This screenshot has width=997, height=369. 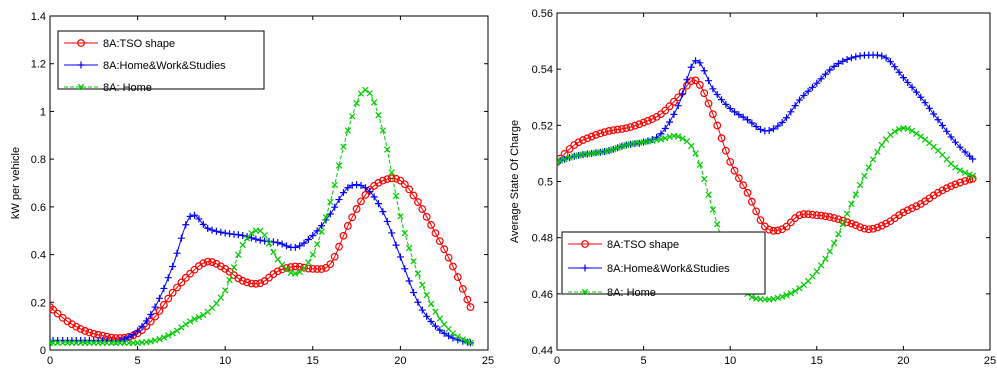 I want to click on y-tick-label: 0.44, so click(x=542, y=351).